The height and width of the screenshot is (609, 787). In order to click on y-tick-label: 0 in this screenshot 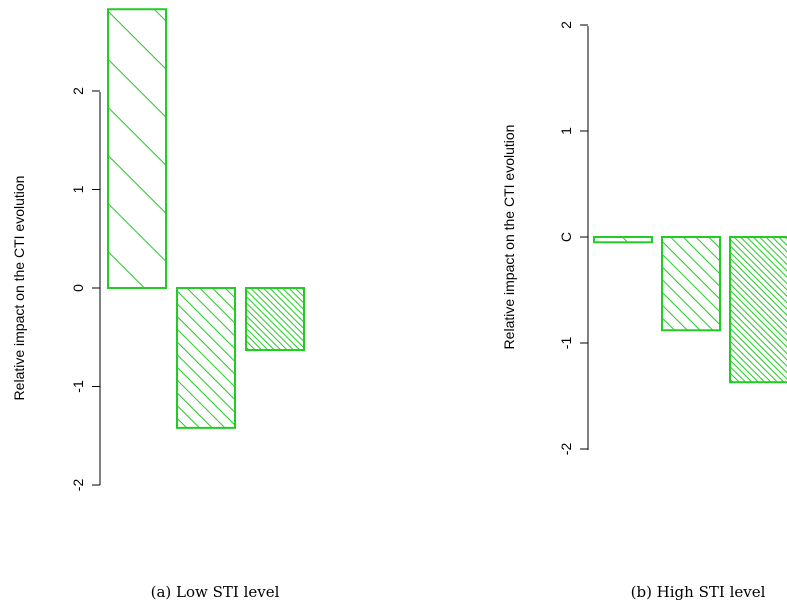, I will do `click(78, 288)`.